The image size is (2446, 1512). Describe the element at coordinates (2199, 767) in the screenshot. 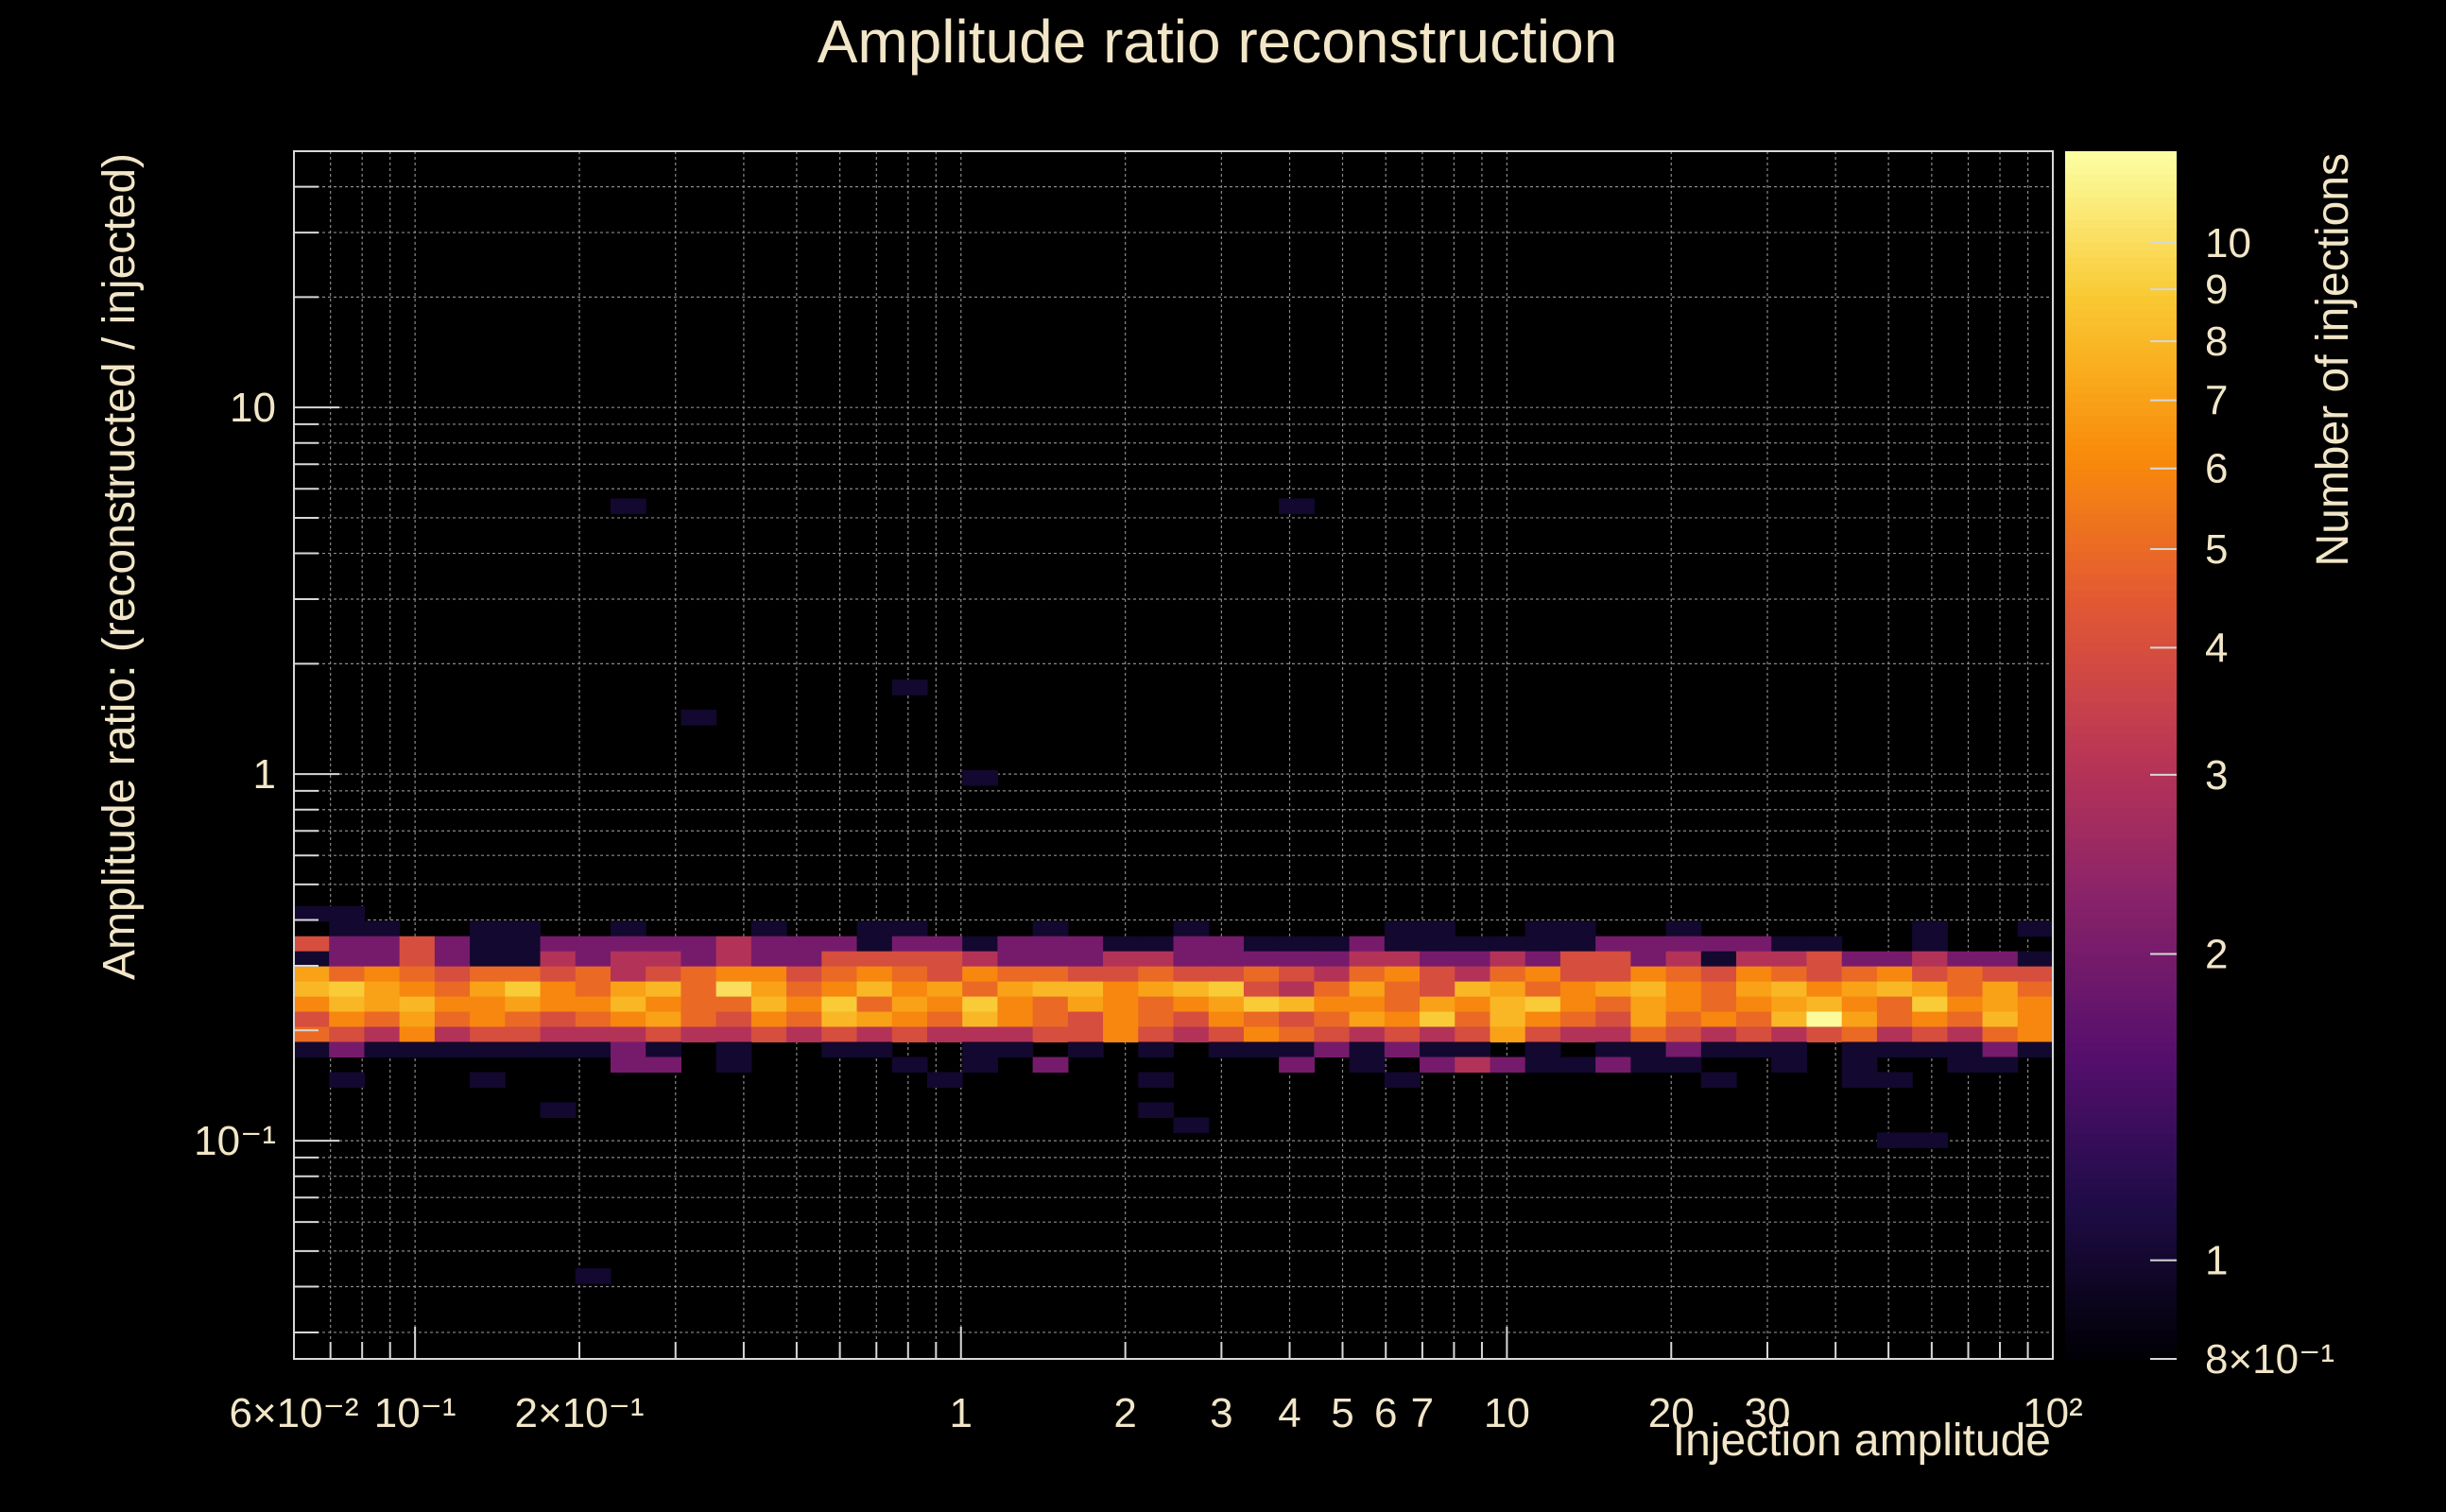

I see `color-scale: 109 8 7 6 5 4 3 2 1 8×10⁻¹` at that location.